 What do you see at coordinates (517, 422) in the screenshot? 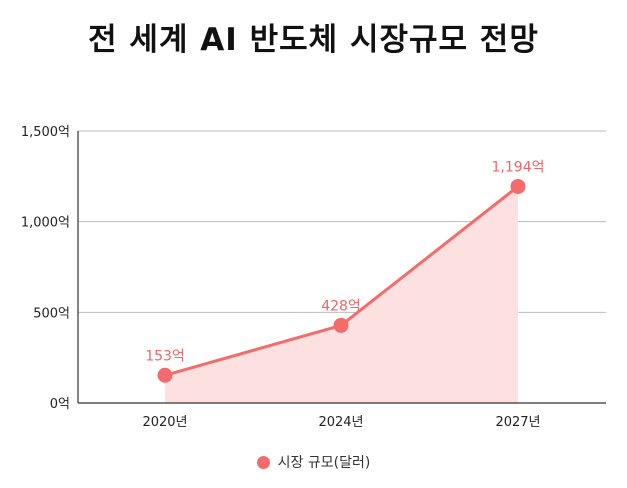
I see `x-tick-label: 2027년` at bounding box center [517, 422].